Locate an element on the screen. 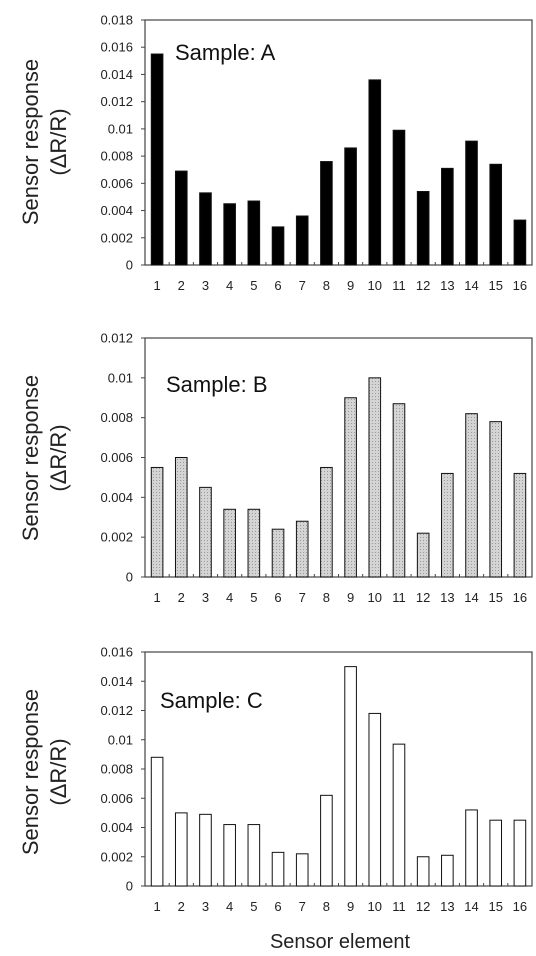 The image size is (536, 956). y-tick-label: 0.018 is located at coordinates (116, 20).